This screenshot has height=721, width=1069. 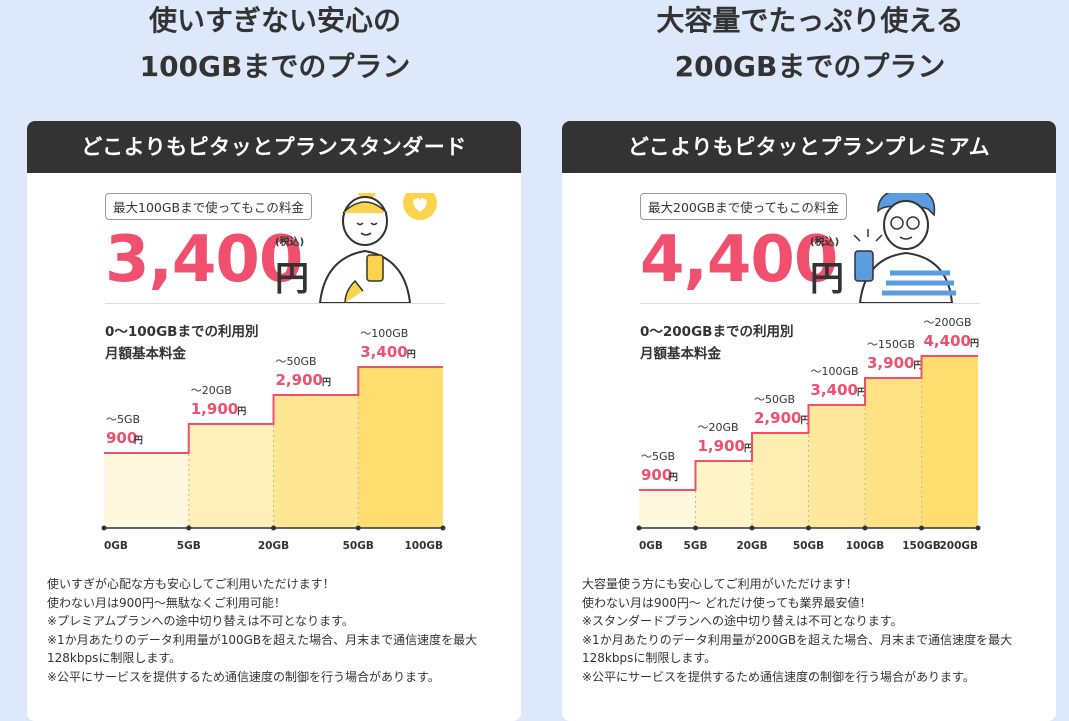 What do you see at coordinates (774, 399) in the screenshot?
I see `premium-step-gb-label: 〜50GB` at bounding box center [774, 399].